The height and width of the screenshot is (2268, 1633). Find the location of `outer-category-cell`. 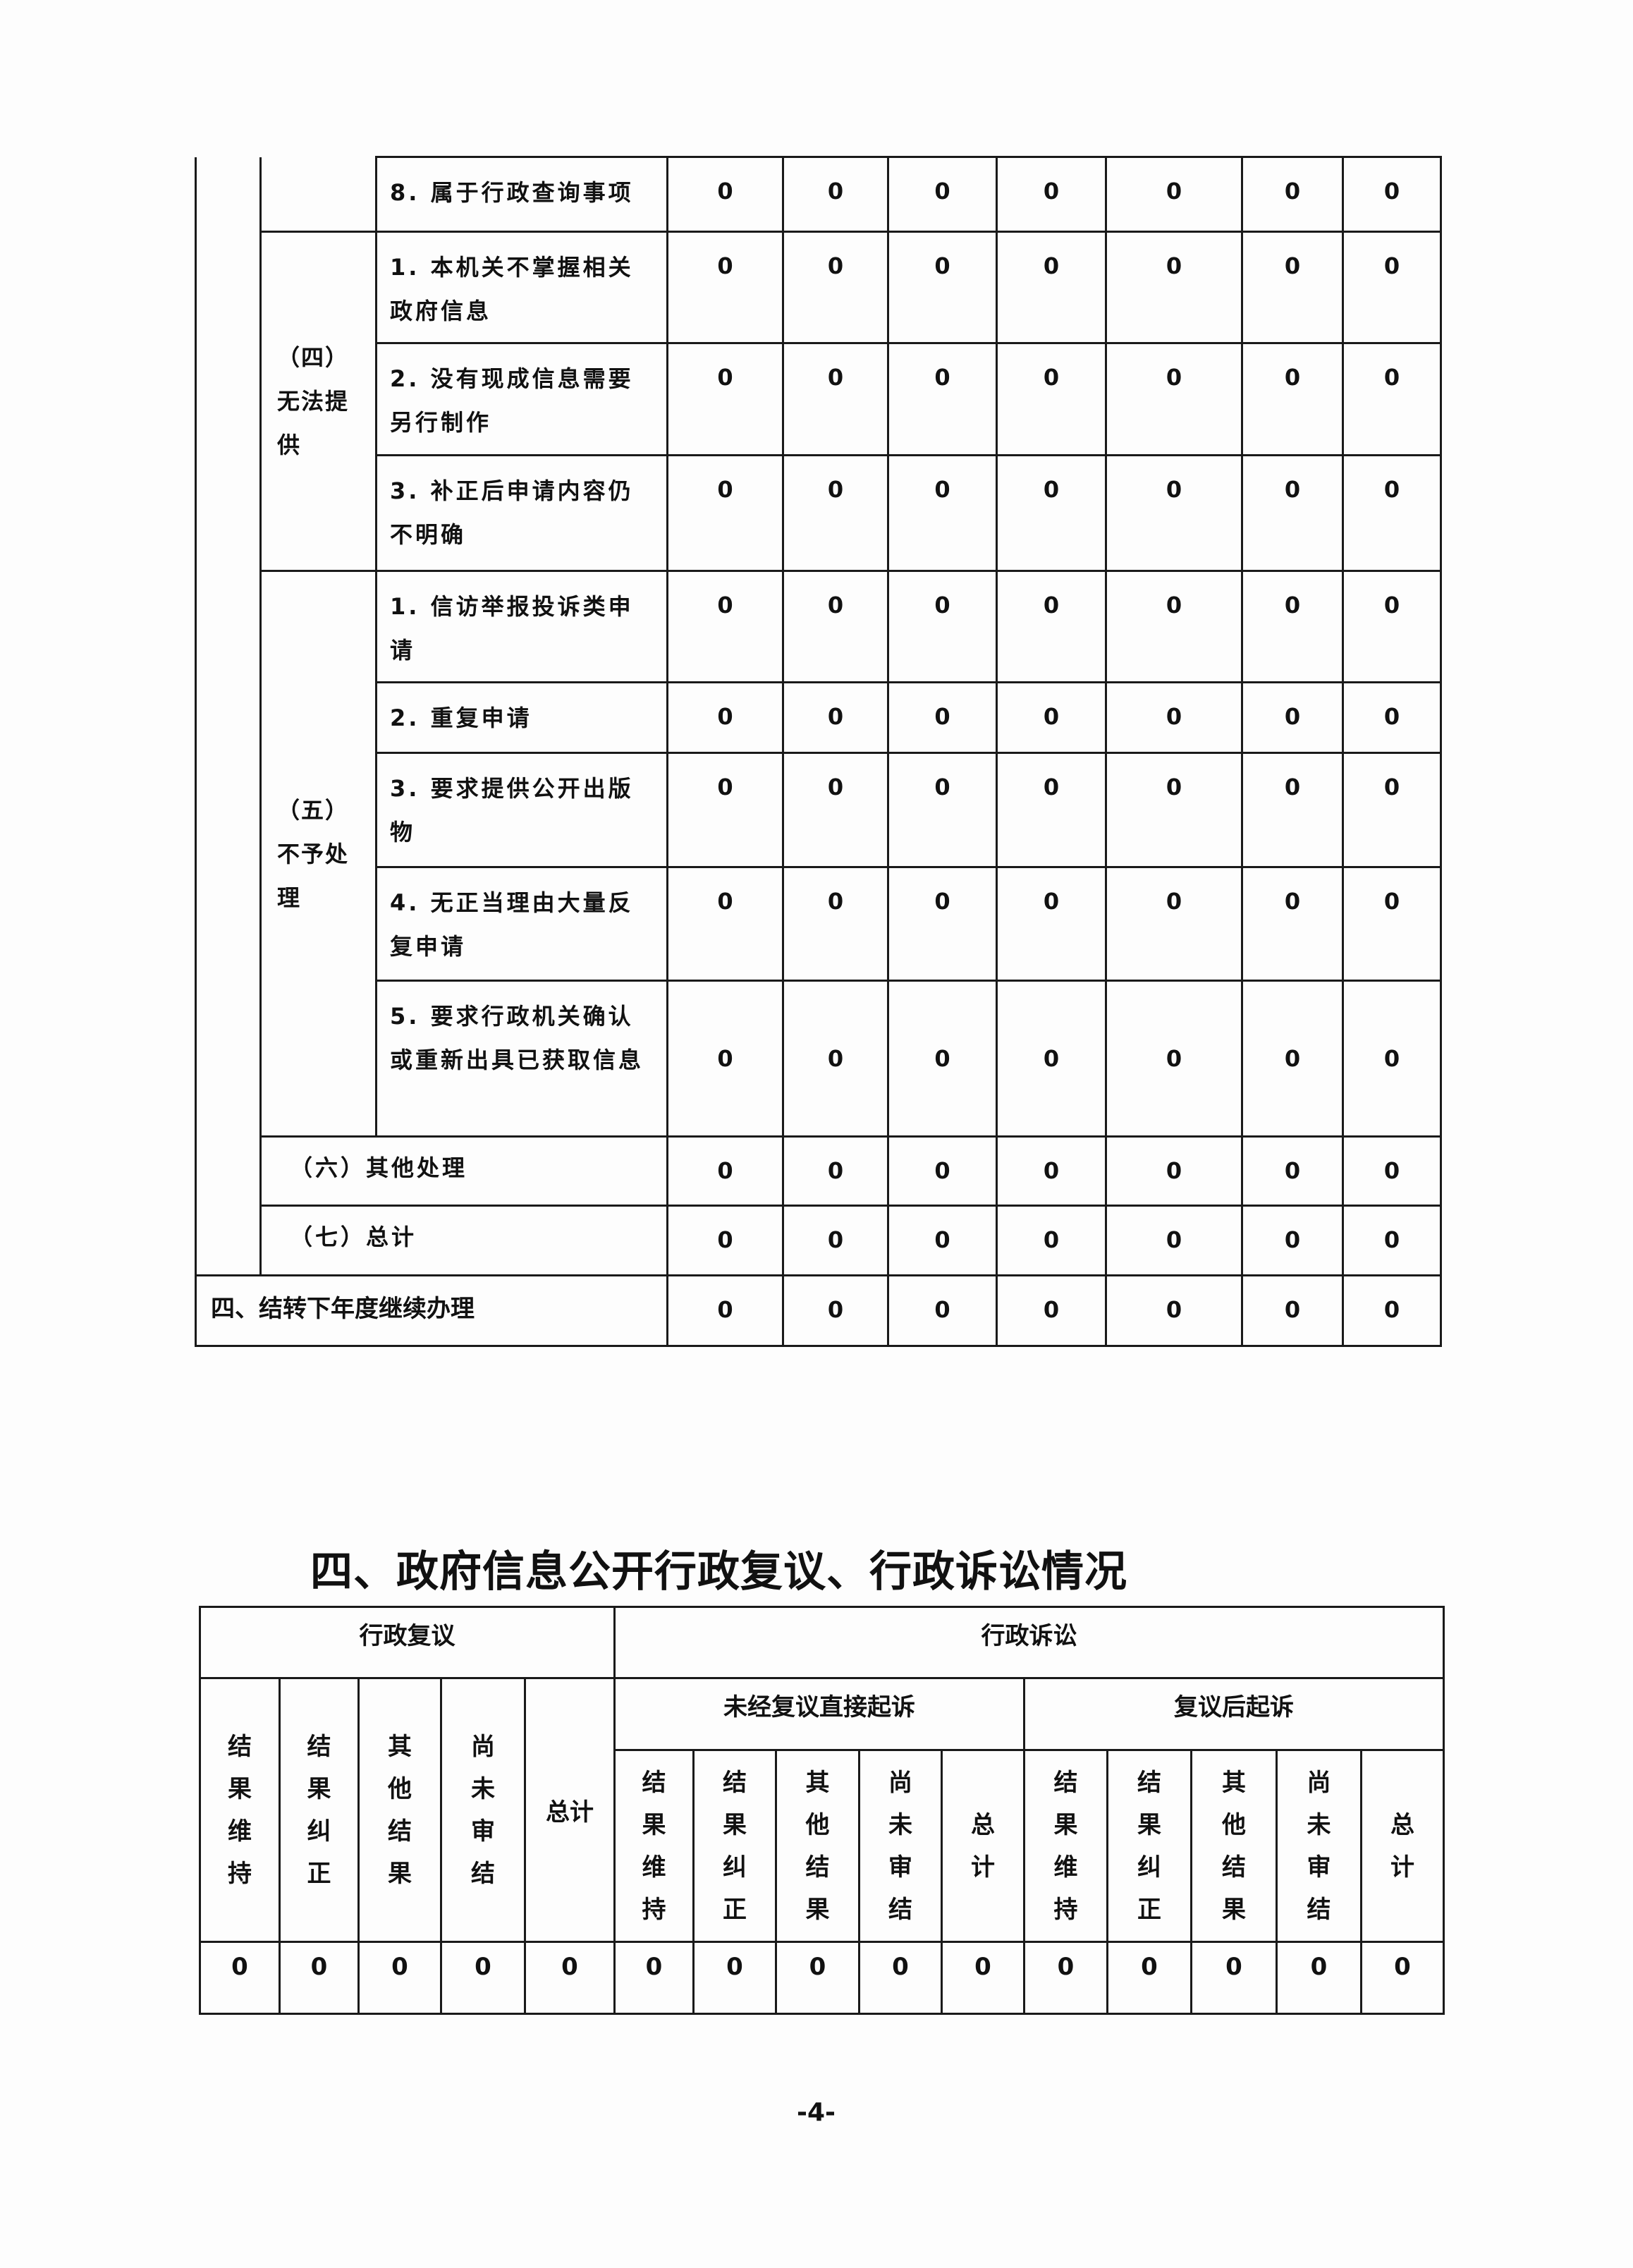

outer-category-cell is located at coordinates (228, 716).